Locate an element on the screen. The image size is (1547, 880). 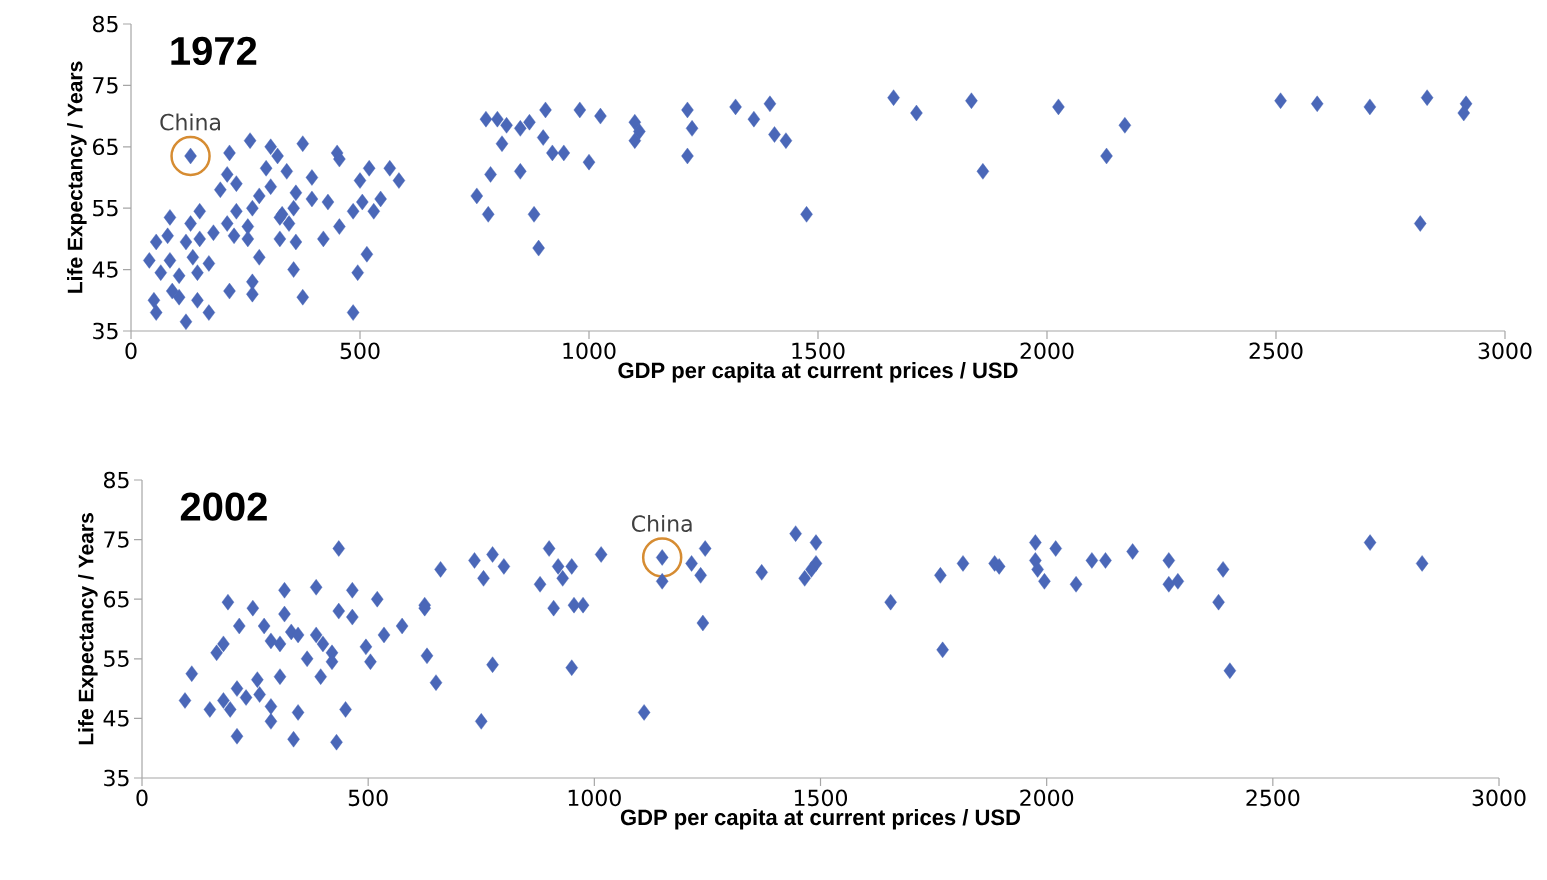
chart-title: 1972 is located at coordinates (214, 51).